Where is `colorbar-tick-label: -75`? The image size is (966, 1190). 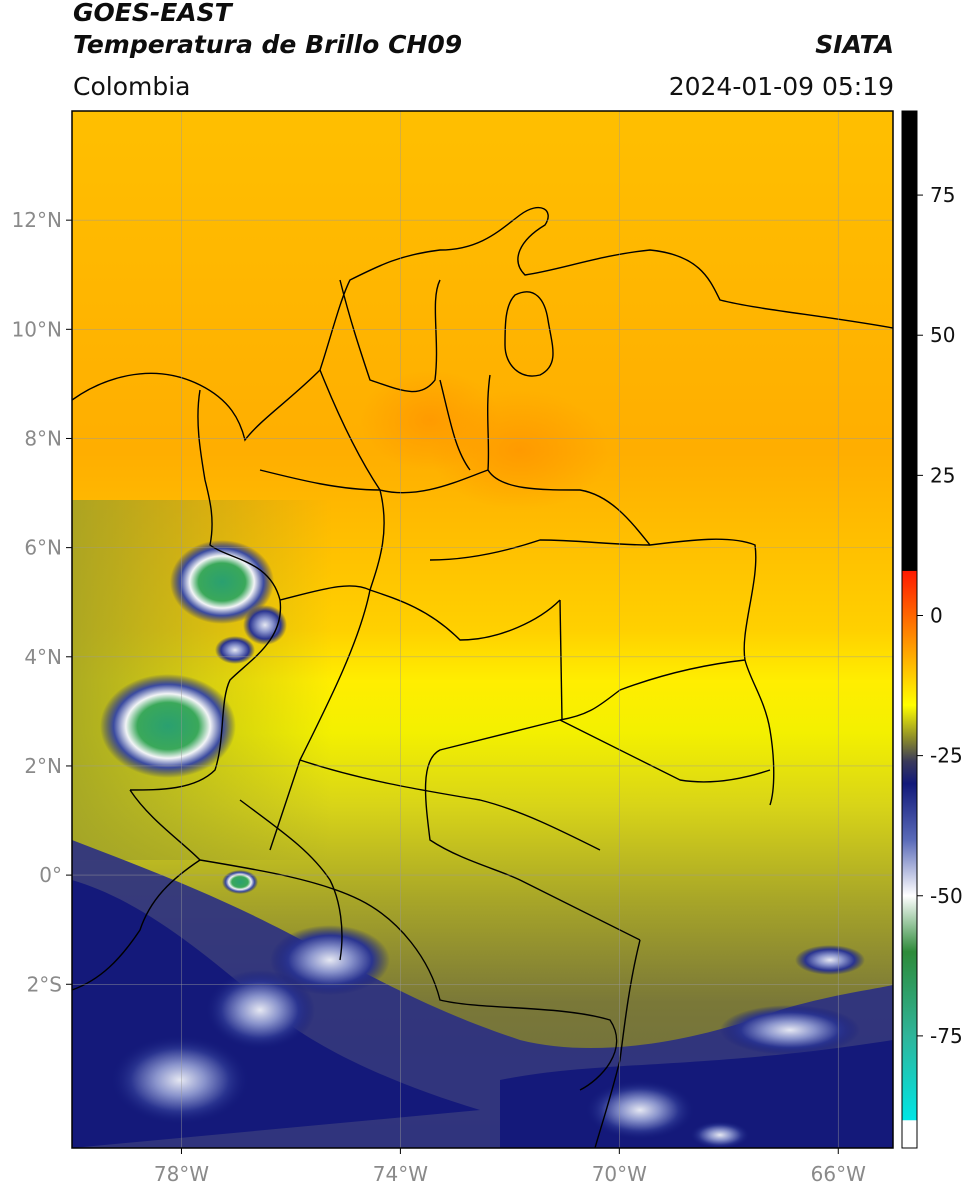
colorbar-tick-label: -75 is located at coordinates (946, 1036).